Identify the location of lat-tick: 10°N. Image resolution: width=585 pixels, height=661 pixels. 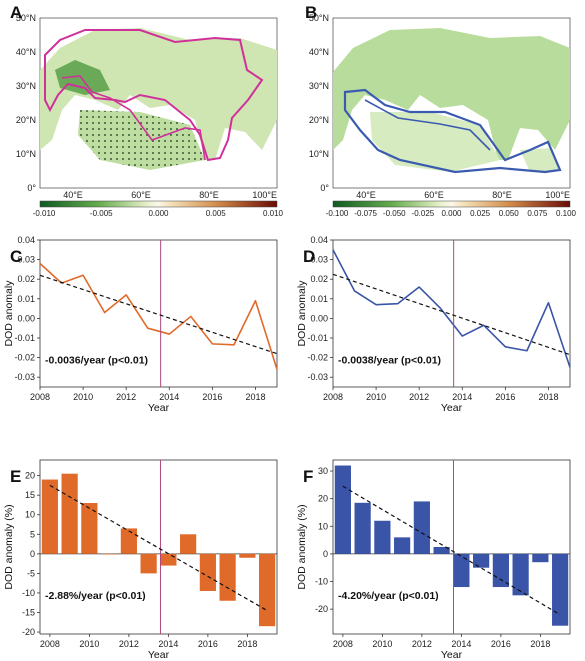
(26, 154).